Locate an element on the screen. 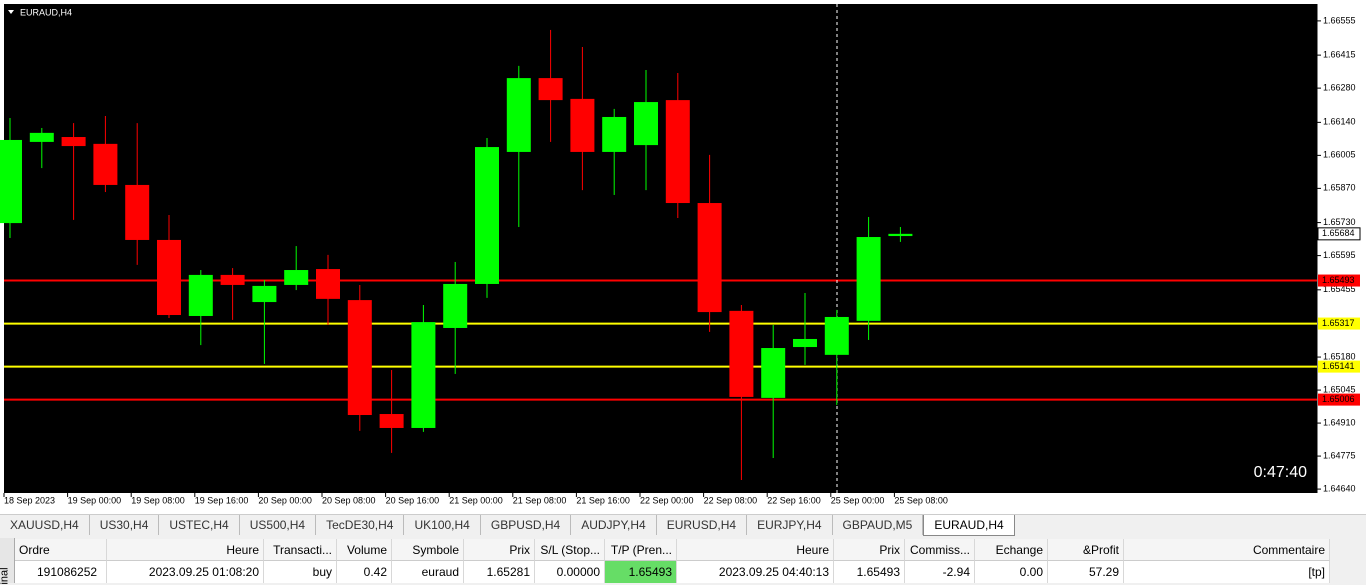 Image resolution: width=1366 pixels, height=585 pixels. side-label: inal is located at coordinates (5, 576).